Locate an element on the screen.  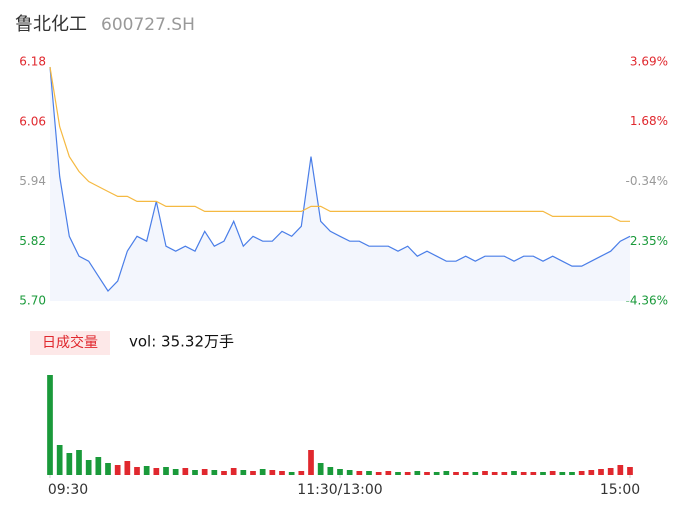
x-tick-label: 15:00 is located at coordinates (620, 490).